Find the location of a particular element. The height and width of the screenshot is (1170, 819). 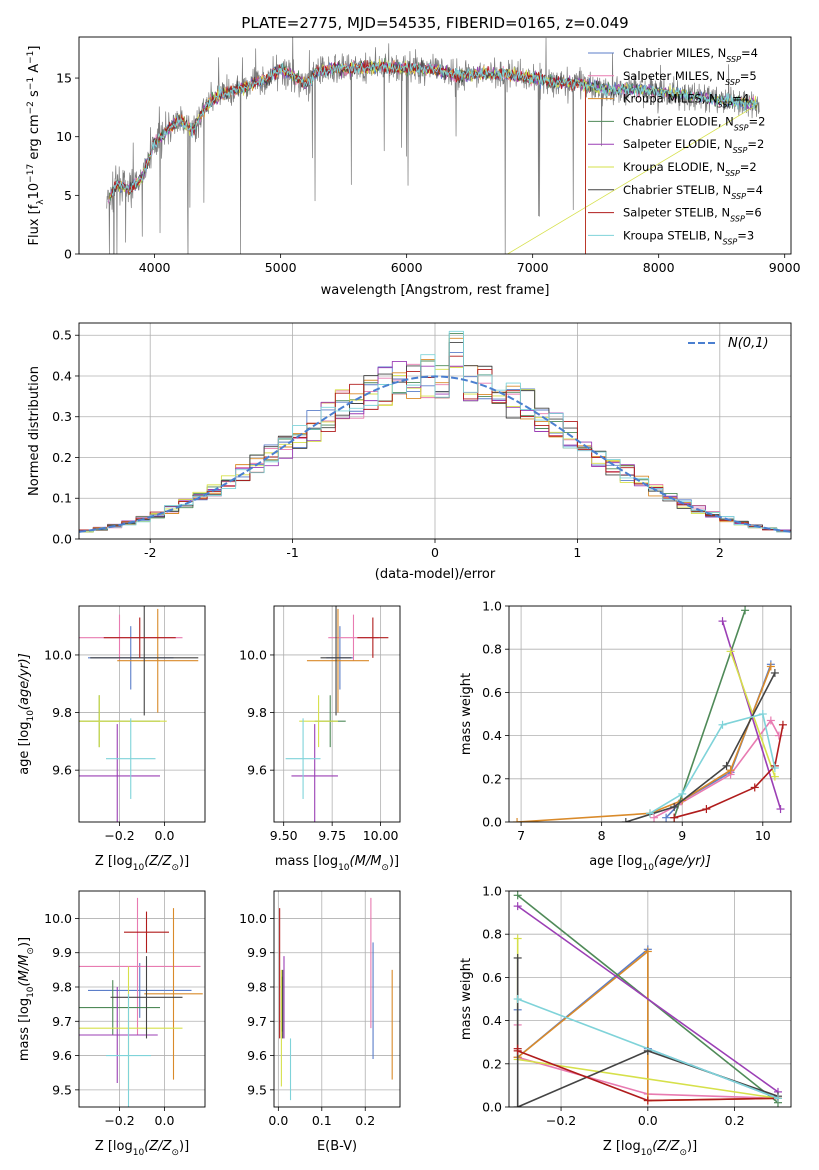

label-part: A is located at coordinates (34, 70).